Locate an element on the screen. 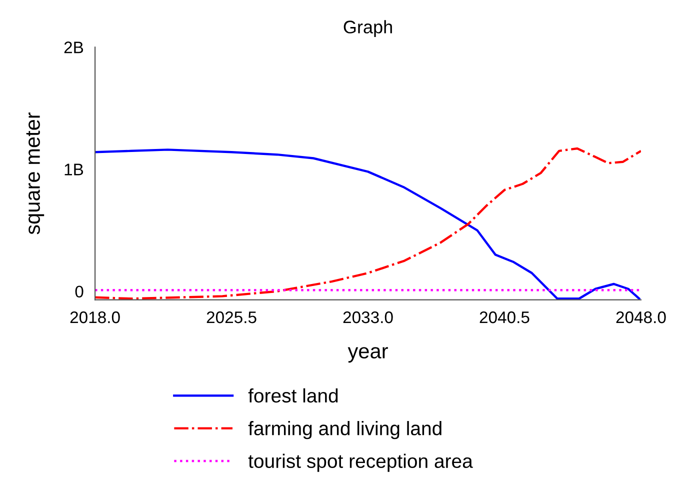  x-tick-label: 2048.0 is located at coordinates (641, 317).